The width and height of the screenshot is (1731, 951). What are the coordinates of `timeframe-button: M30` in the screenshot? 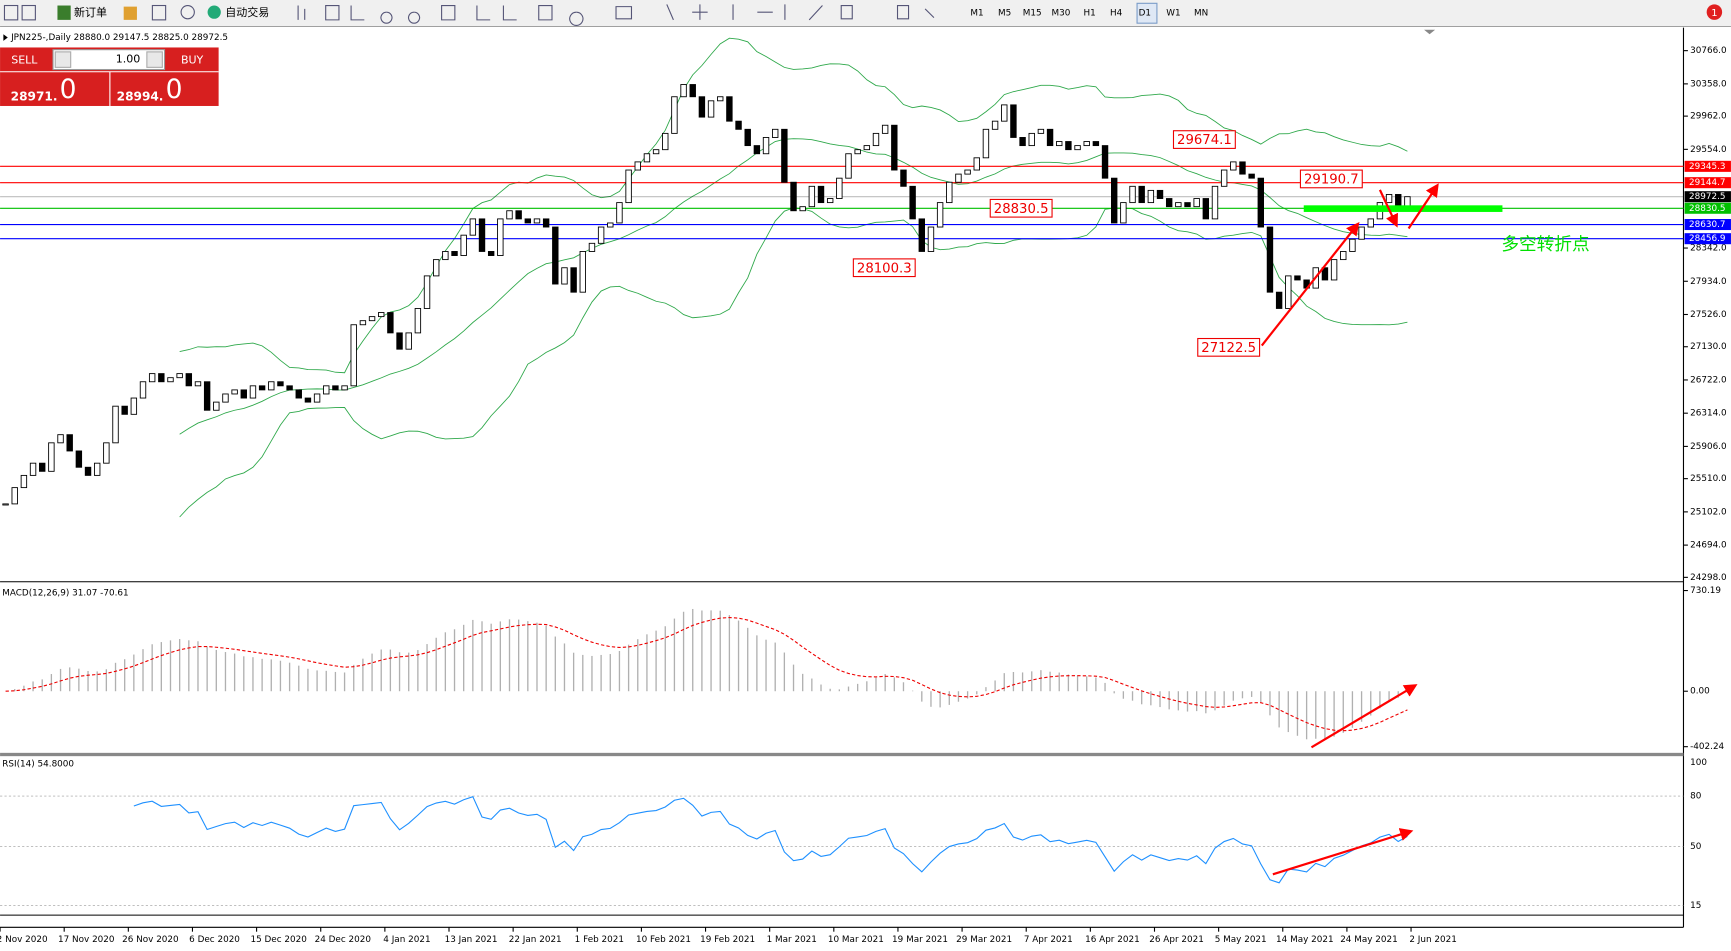 It's located at (1060, 14).